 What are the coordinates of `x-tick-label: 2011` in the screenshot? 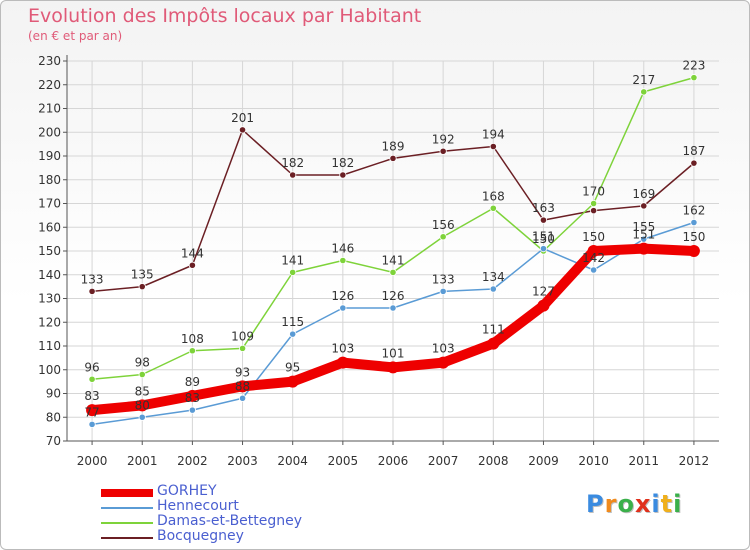 It's located at (643, 461).